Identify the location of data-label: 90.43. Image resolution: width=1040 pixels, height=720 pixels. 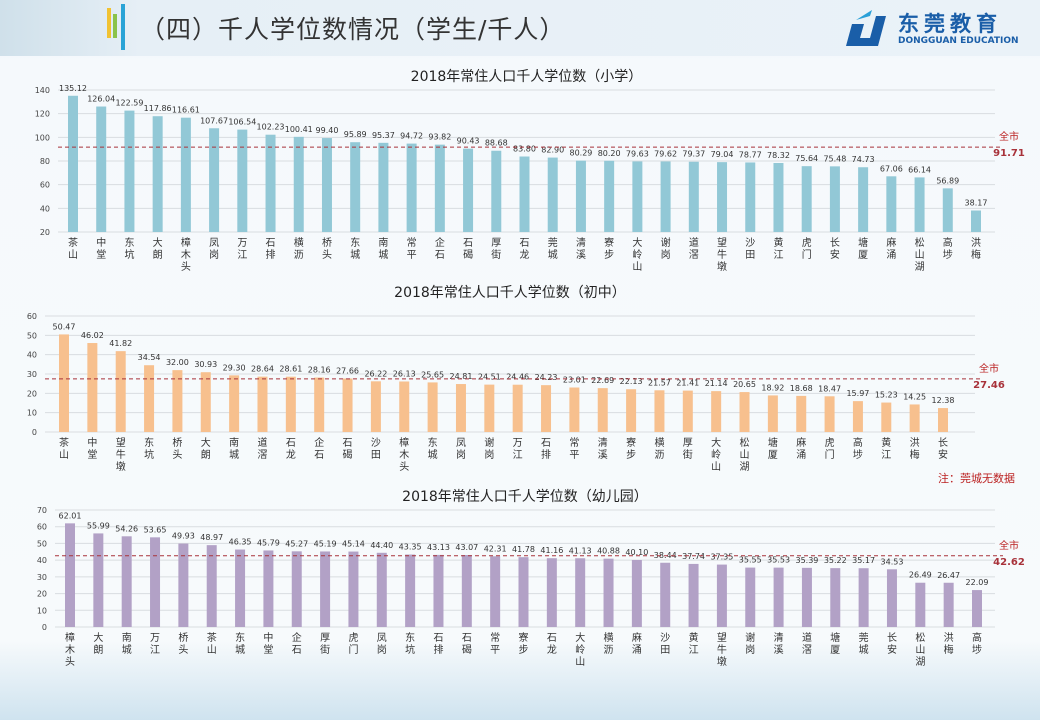
(468, 141).